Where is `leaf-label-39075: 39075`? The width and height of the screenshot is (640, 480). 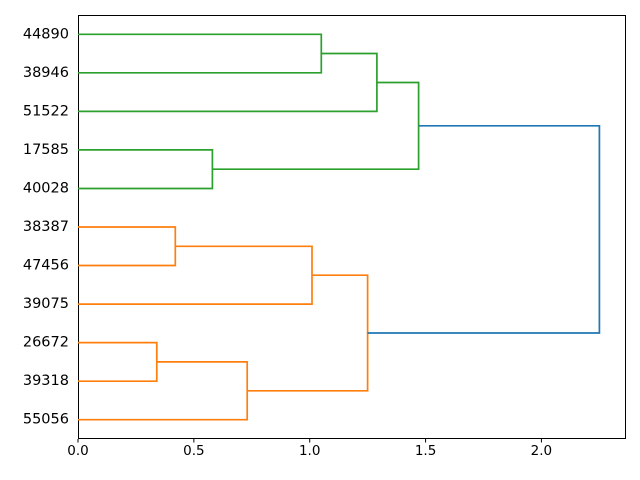
leaf-label-39075: 39075 is located at coordinates (46, 304).